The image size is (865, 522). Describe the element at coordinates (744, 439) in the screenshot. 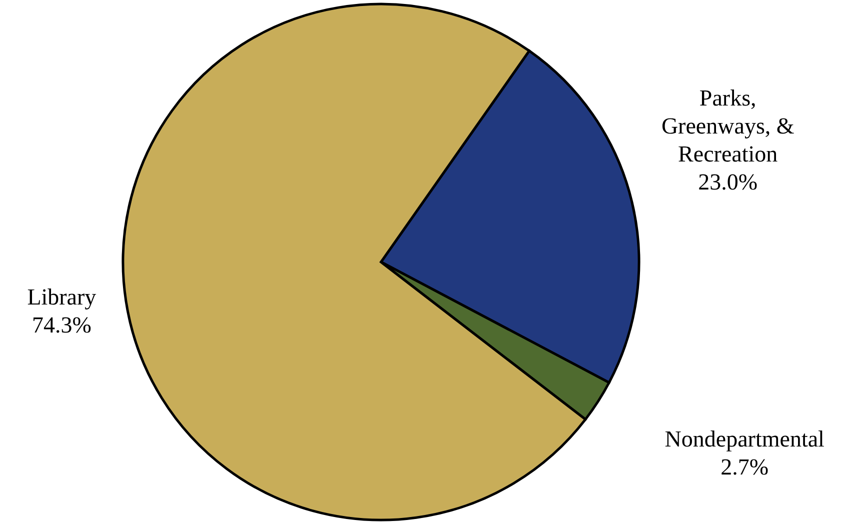

I see `slice-label: Nondepartmental` at that location.